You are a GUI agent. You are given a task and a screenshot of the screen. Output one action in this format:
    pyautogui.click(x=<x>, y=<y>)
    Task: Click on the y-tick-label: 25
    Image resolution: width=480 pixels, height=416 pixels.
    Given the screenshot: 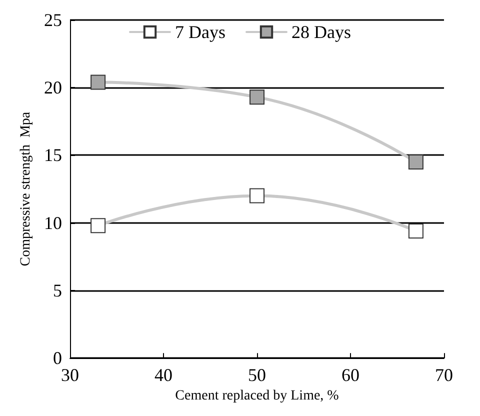 What is the action you would take?
    pyautogui.click(x=53, y=20)
    